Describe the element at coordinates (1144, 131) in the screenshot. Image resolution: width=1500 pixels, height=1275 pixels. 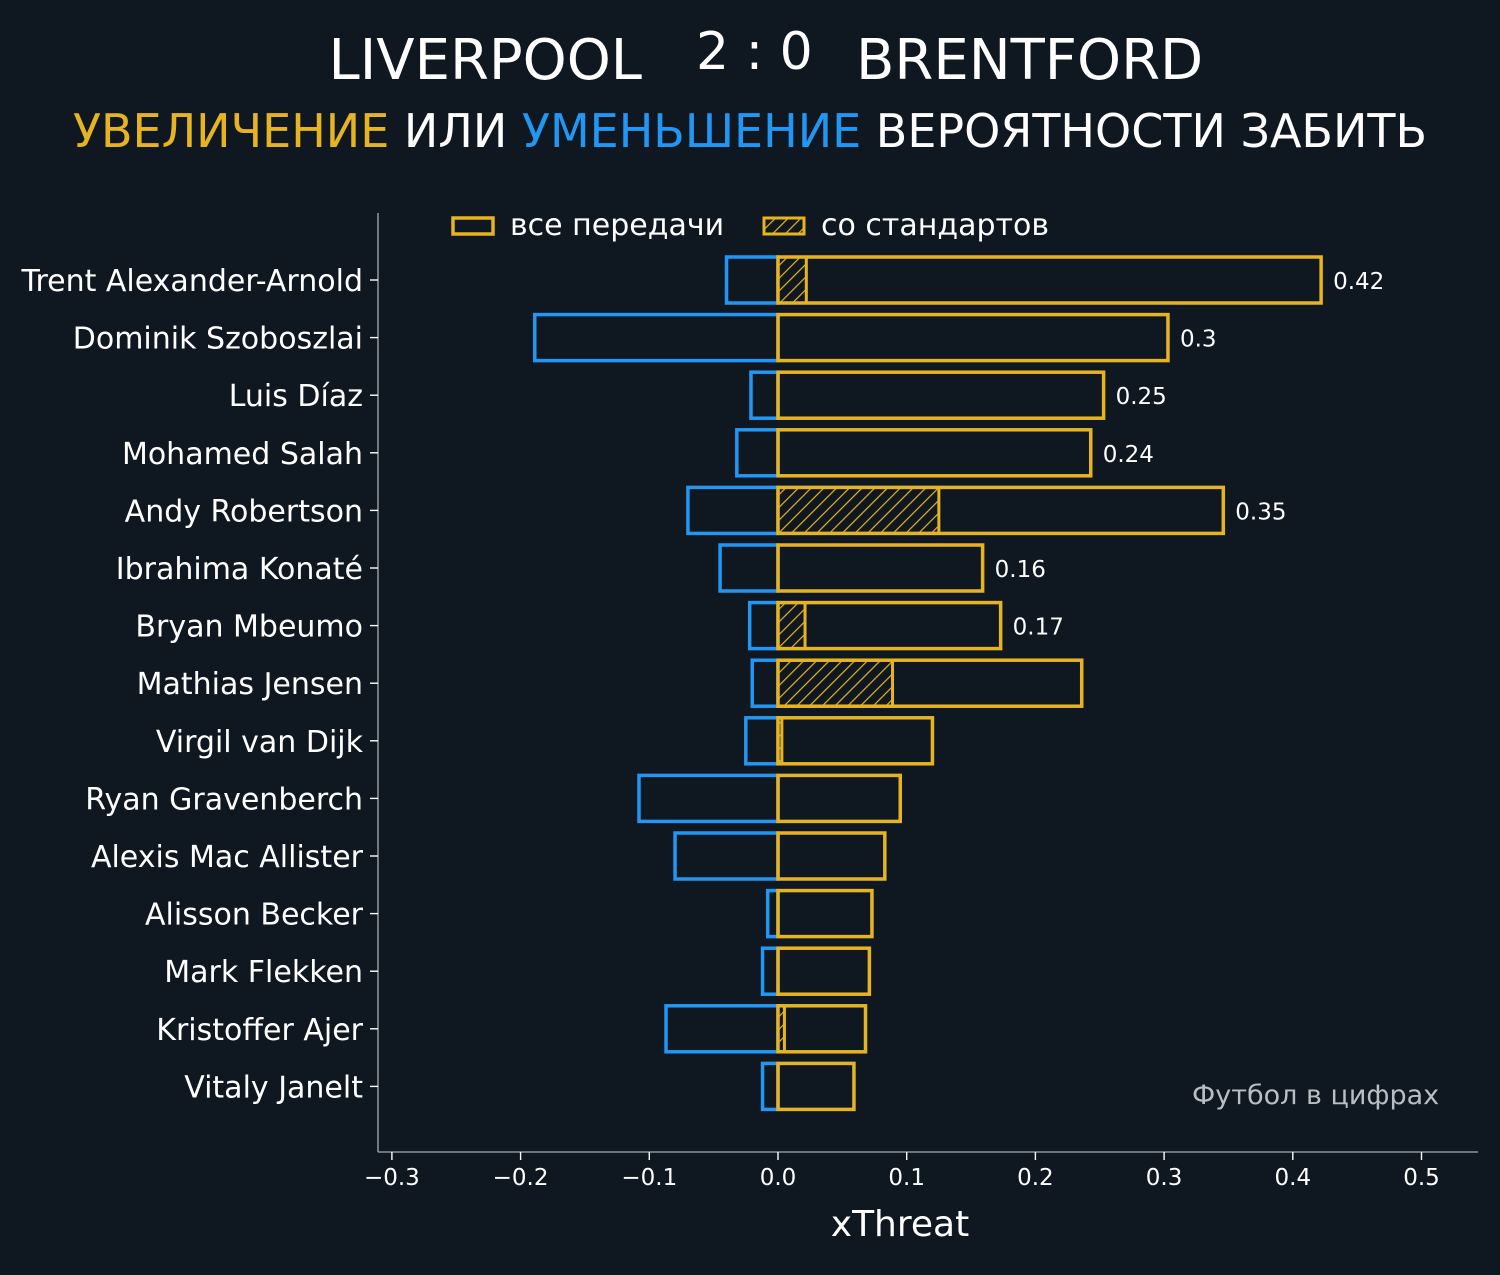
I see `subtitle-rest: ВЕРОЯТНОСТИ ЗАБИТЬ` at that location.